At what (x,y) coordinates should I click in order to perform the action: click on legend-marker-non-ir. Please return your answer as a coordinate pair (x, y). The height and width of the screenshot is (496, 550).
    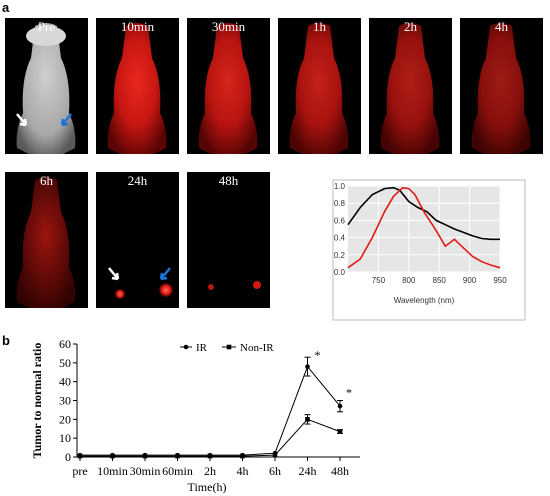
    Looking at the image, I should click on (229, 347).